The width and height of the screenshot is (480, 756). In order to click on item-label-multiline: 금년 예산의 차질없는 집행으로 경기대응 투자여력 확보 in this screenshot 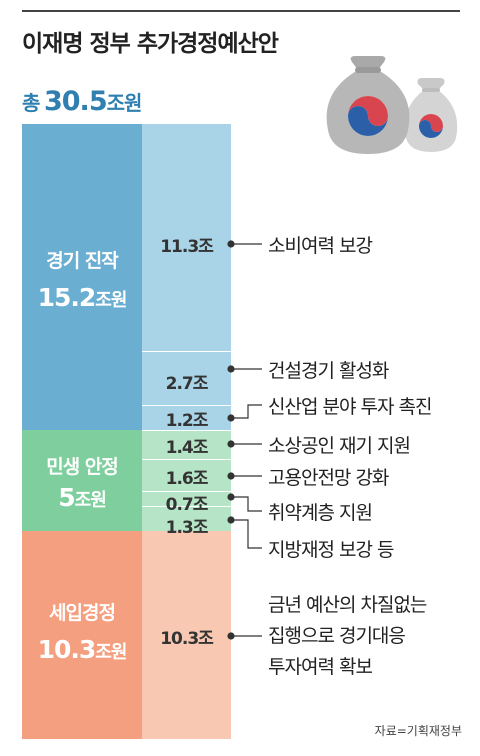, I will do `click(347, 636)`.